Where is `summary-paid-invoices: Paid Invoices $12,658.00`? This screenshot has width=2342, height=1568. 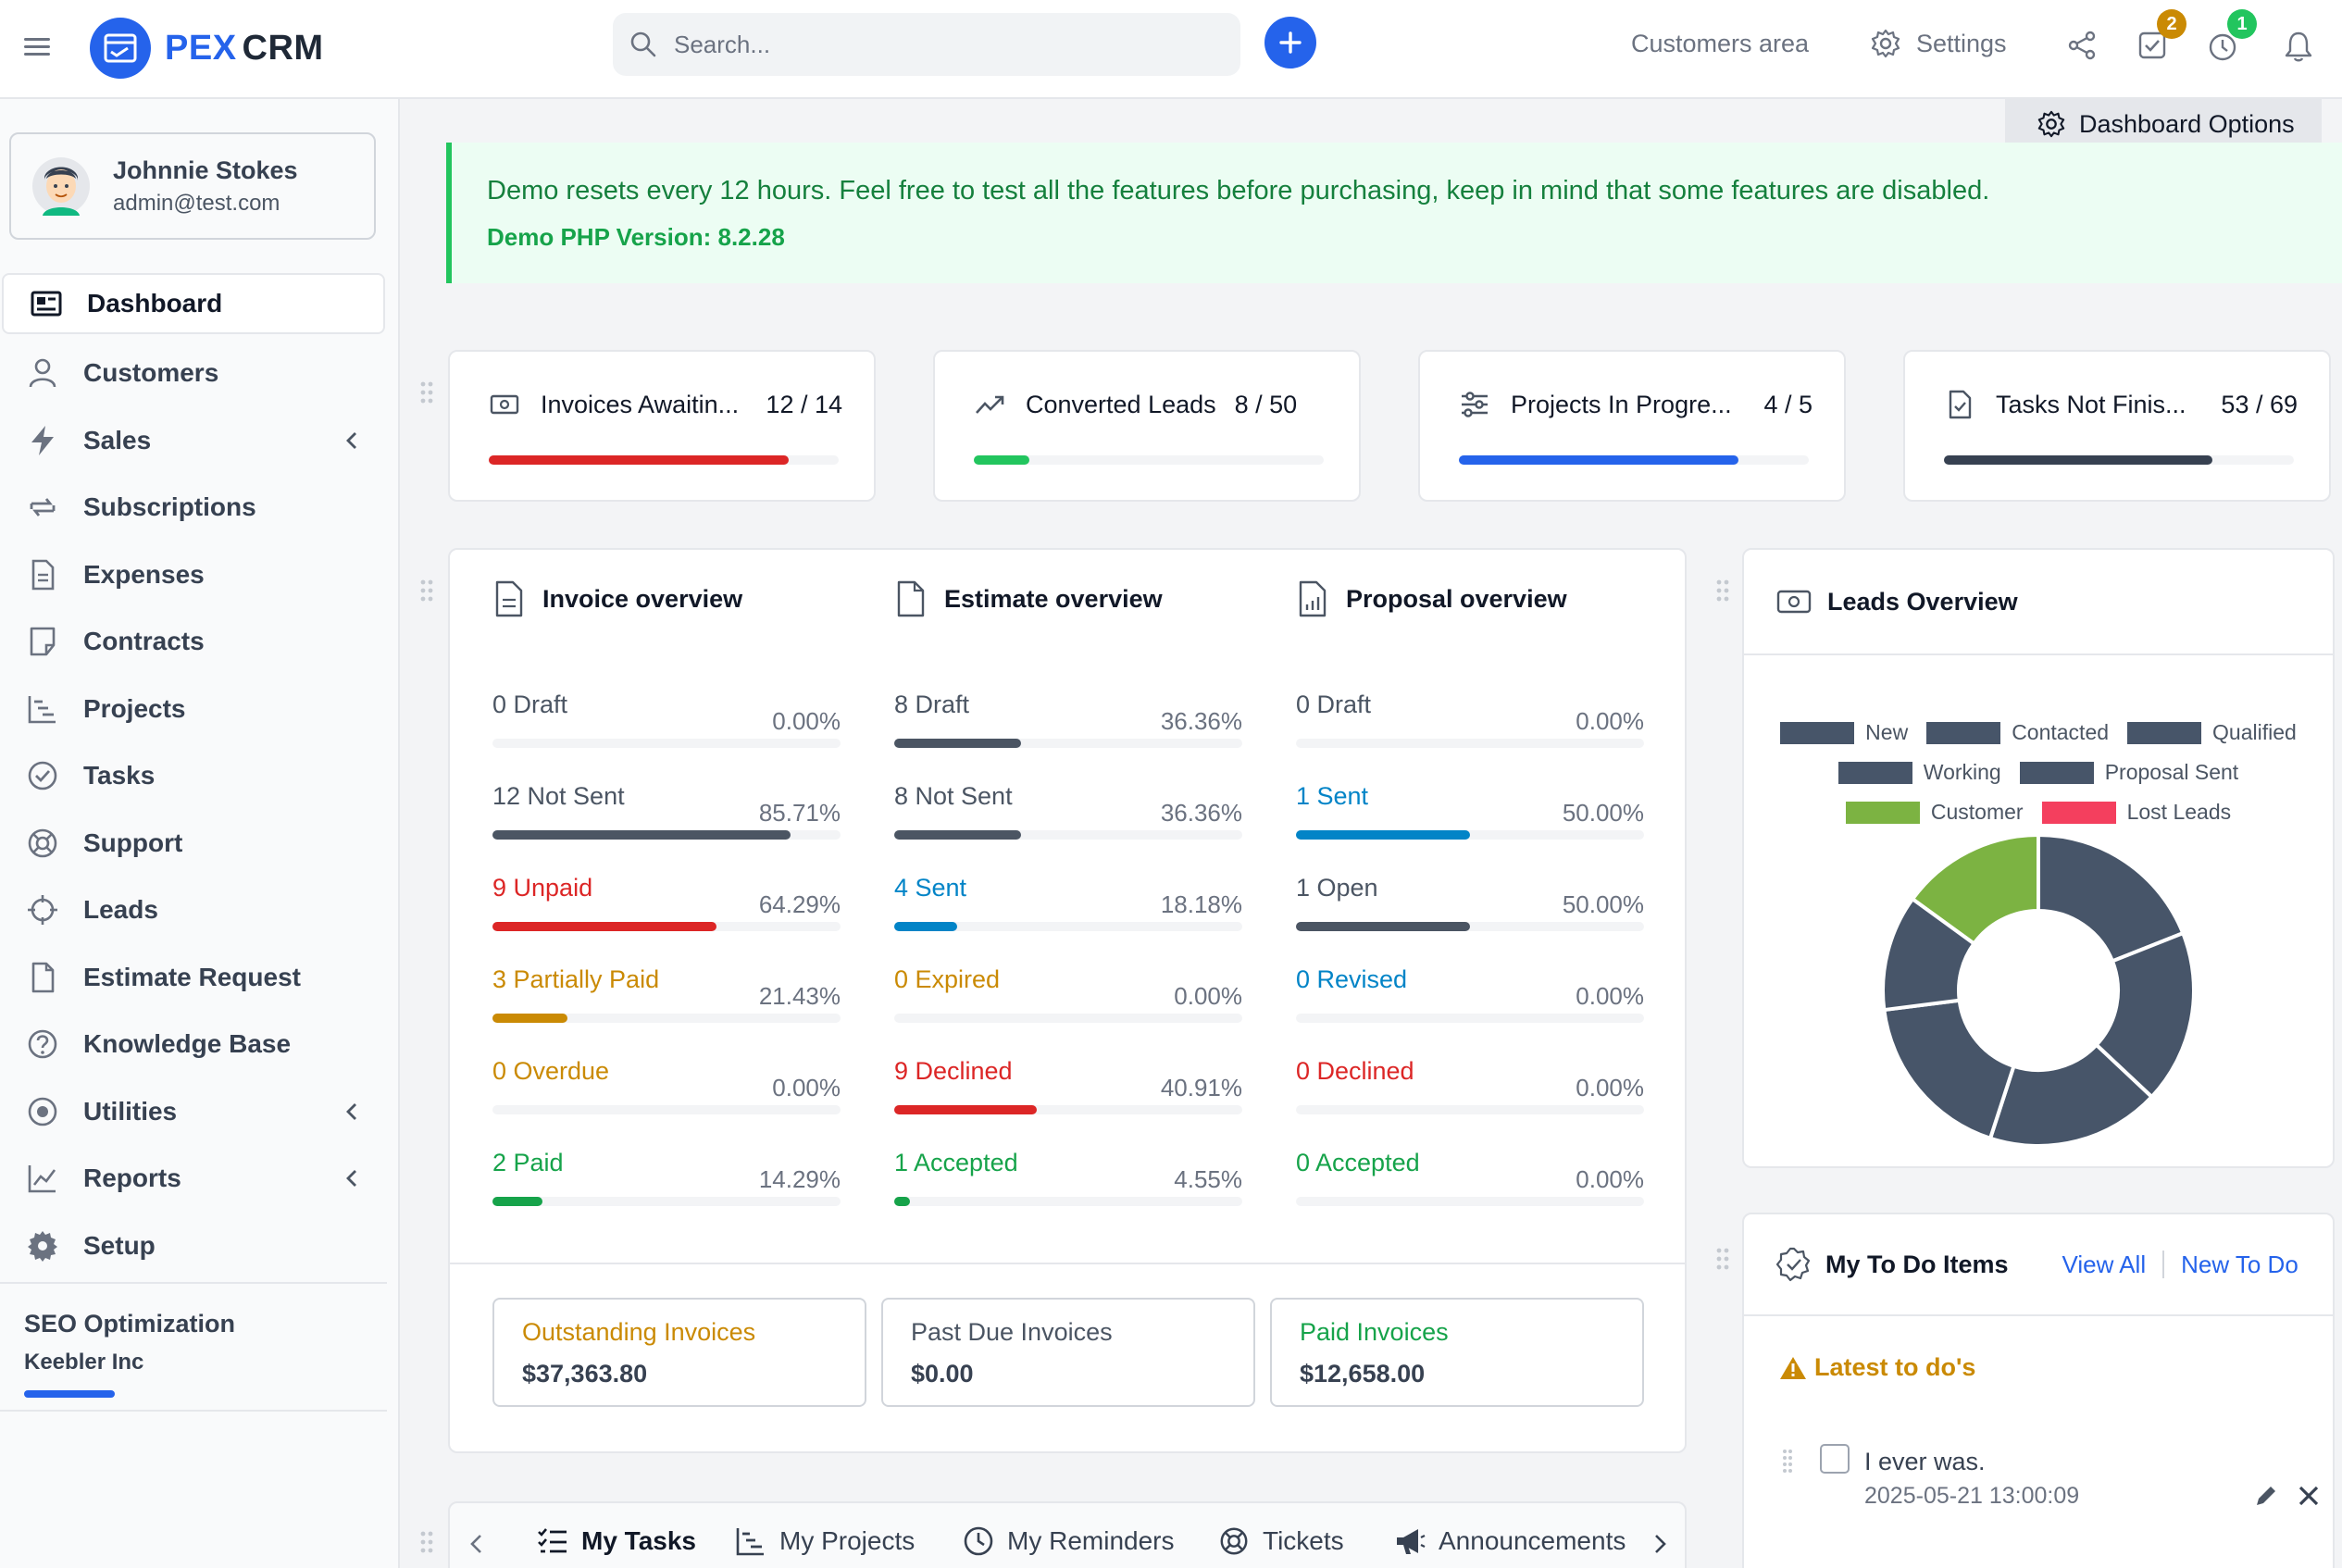 summary-paid-invoices: Paid Invoices $12,658.00 is located at coordinates (1457, 1352).